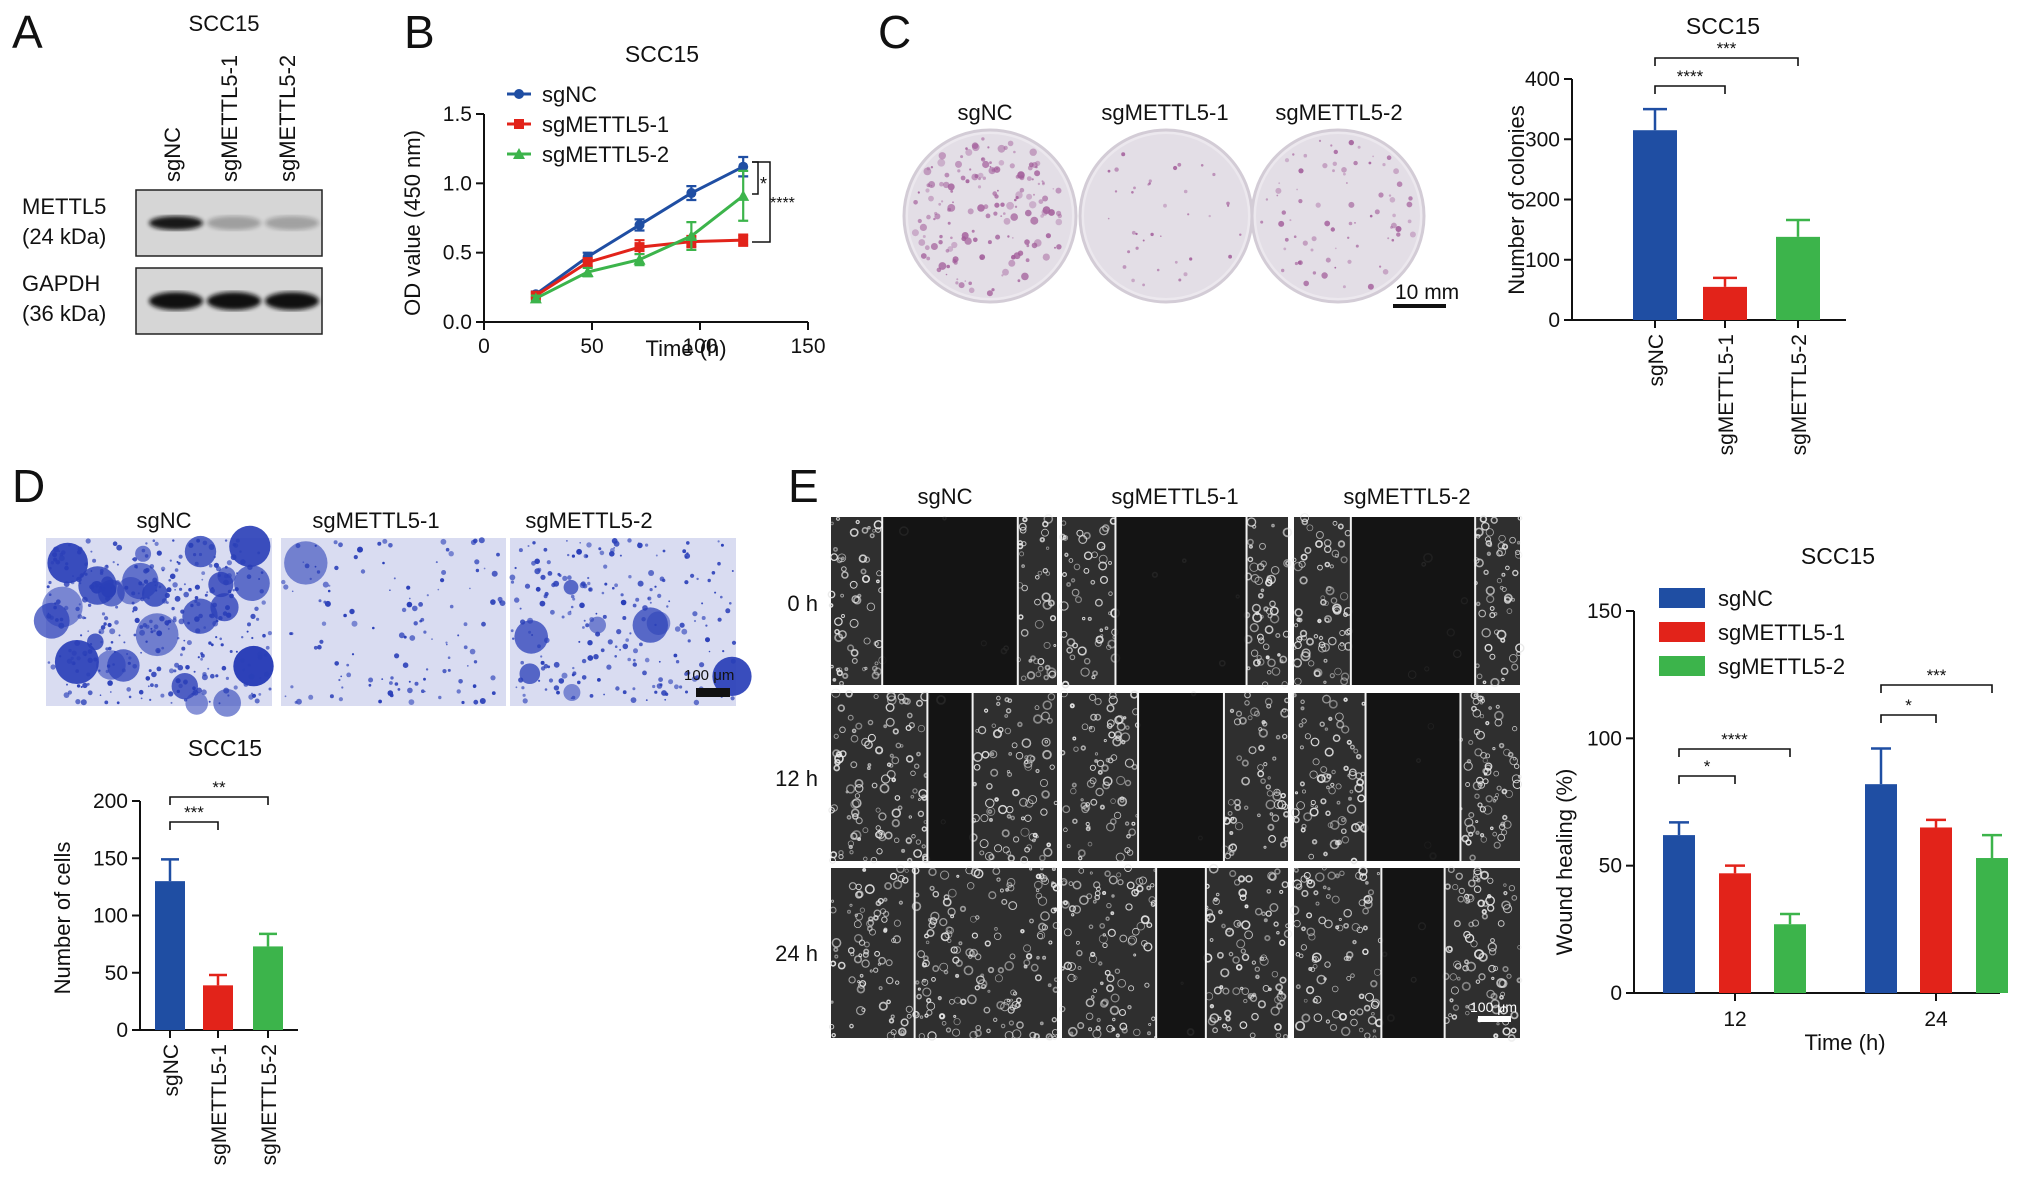 Image resolution: width=2032 pixels, height=1196 pixels. I want to click on chart-e-bar, so click(1735, 933).